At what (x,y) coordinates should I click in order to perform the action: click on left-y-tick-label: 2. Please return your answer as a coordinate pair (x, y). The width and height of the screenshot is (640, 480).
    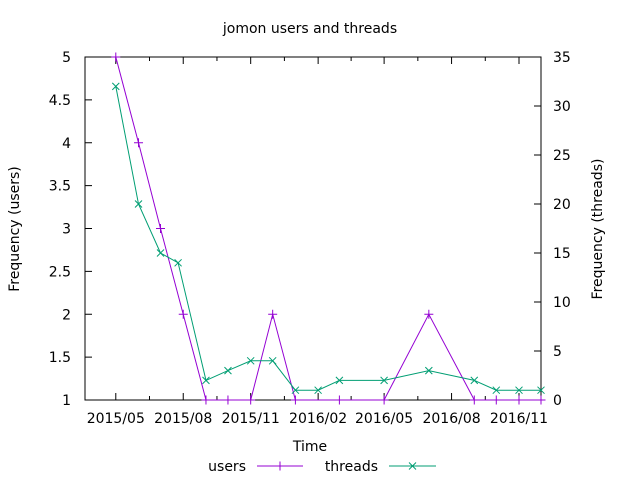
    Looking at the image, I should click on (66, 315).